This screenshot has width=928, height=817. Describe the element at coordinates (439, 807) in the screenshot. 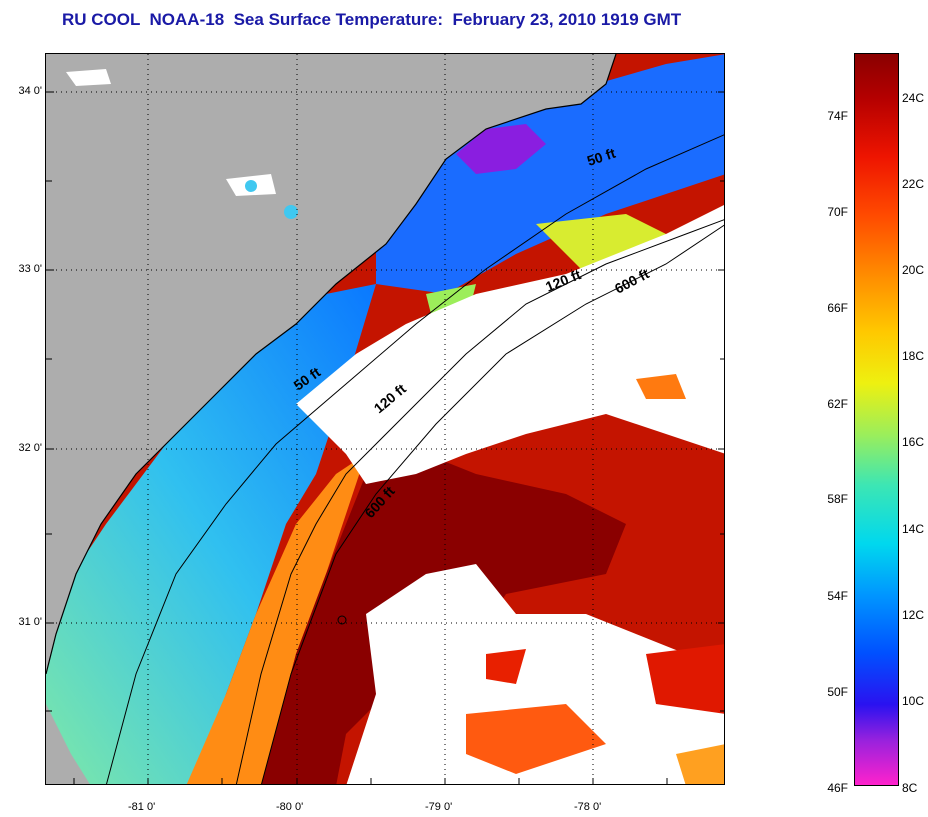

I see `lon-label-79: -79 0'` at that location.